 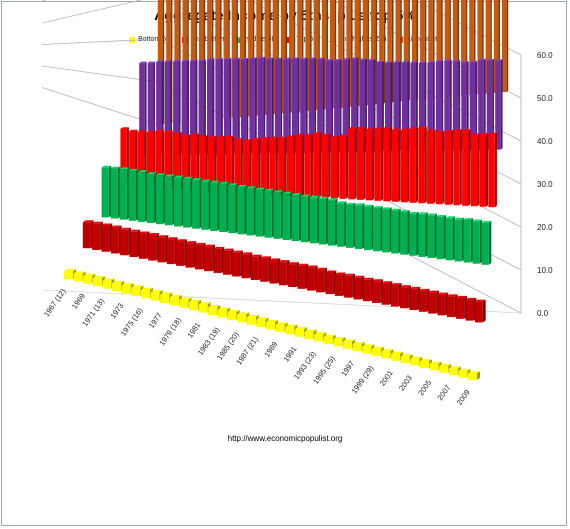 I want to click on source-url: http://www.economicpopulist.org, so click(x=285, y=438).